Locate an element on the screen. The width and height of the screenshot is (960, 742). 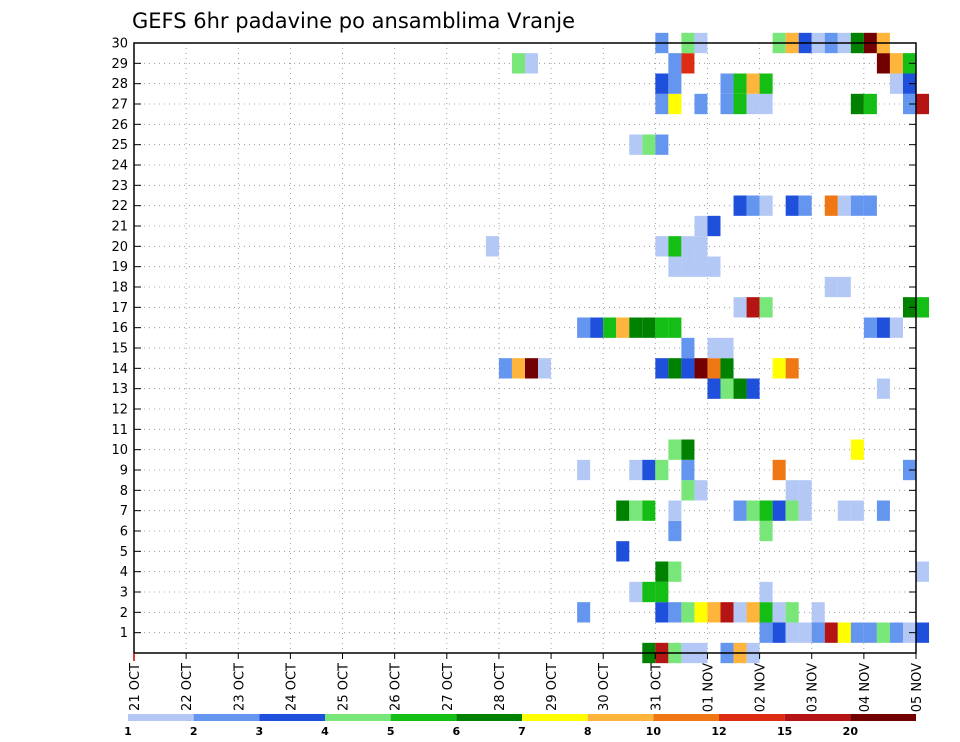
y-tick-label: 1 is located at coordinates (124, 633).